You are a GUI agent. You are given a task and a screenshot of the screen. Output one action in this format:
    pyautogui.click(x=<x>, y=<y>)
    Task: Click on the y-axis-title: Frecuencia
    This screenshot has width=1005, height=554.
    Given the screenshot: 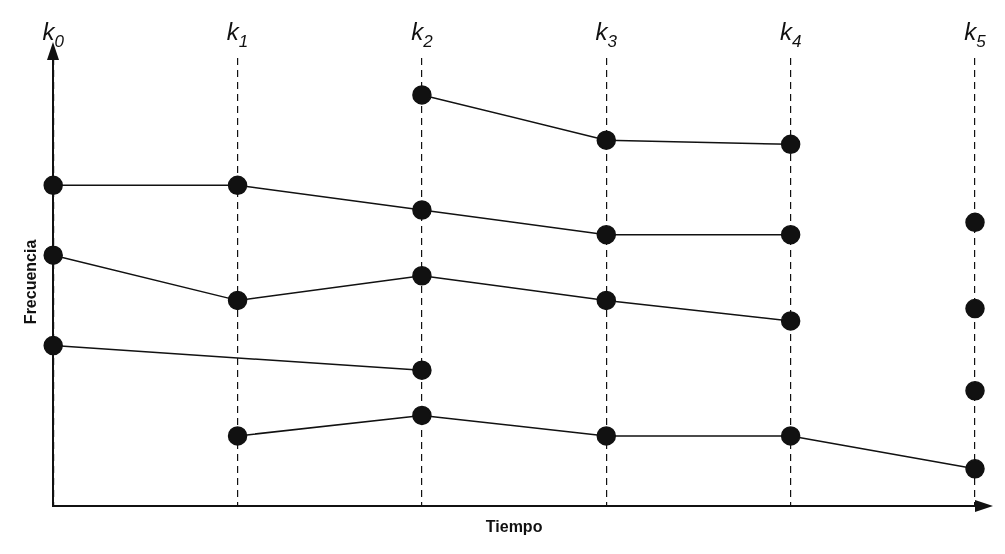 What is the action you would take?
    pyautogui.click(x=31, y=282)
    